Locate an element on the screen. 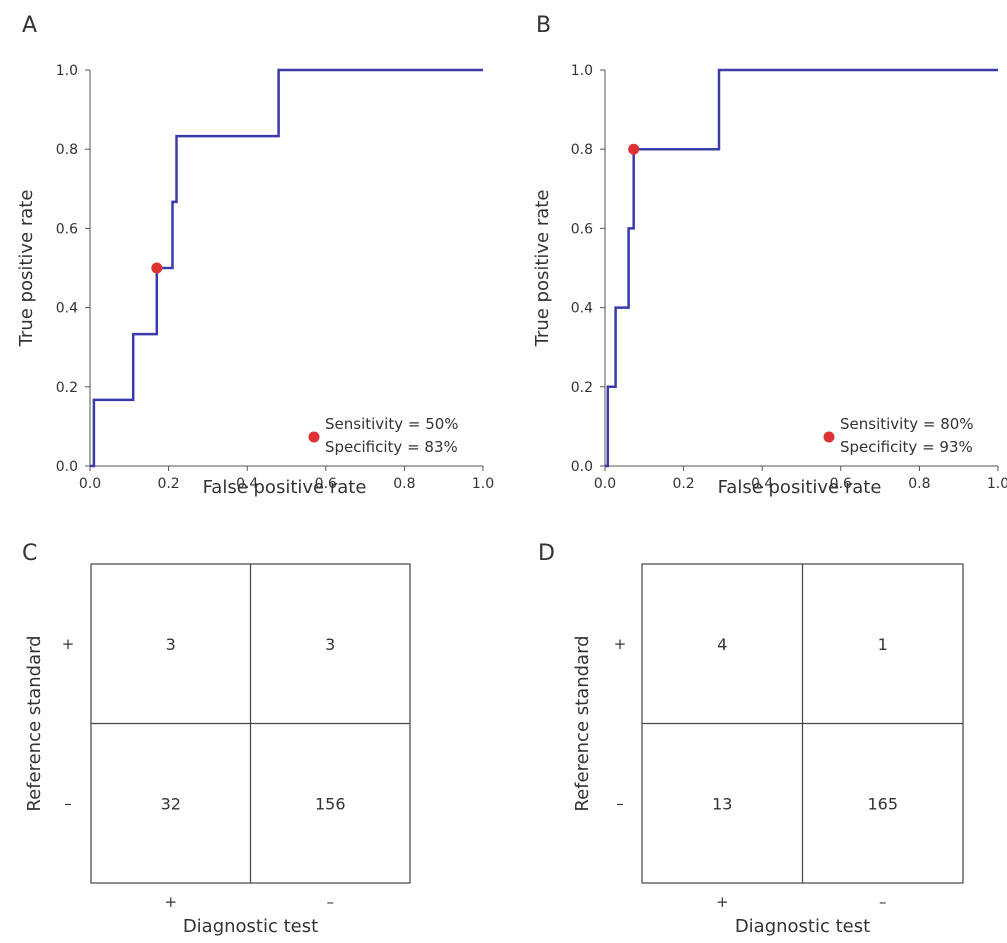  panel-label: B is located at coordinates (543, 25).